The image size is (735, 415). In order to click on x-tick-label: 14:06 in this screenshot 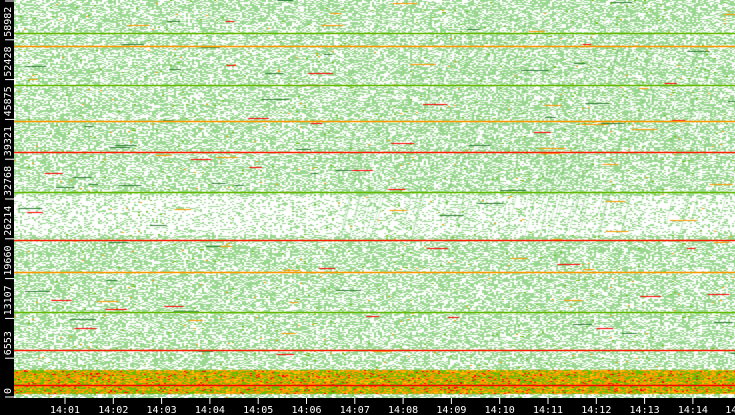, I will do `click(306, 410)`.